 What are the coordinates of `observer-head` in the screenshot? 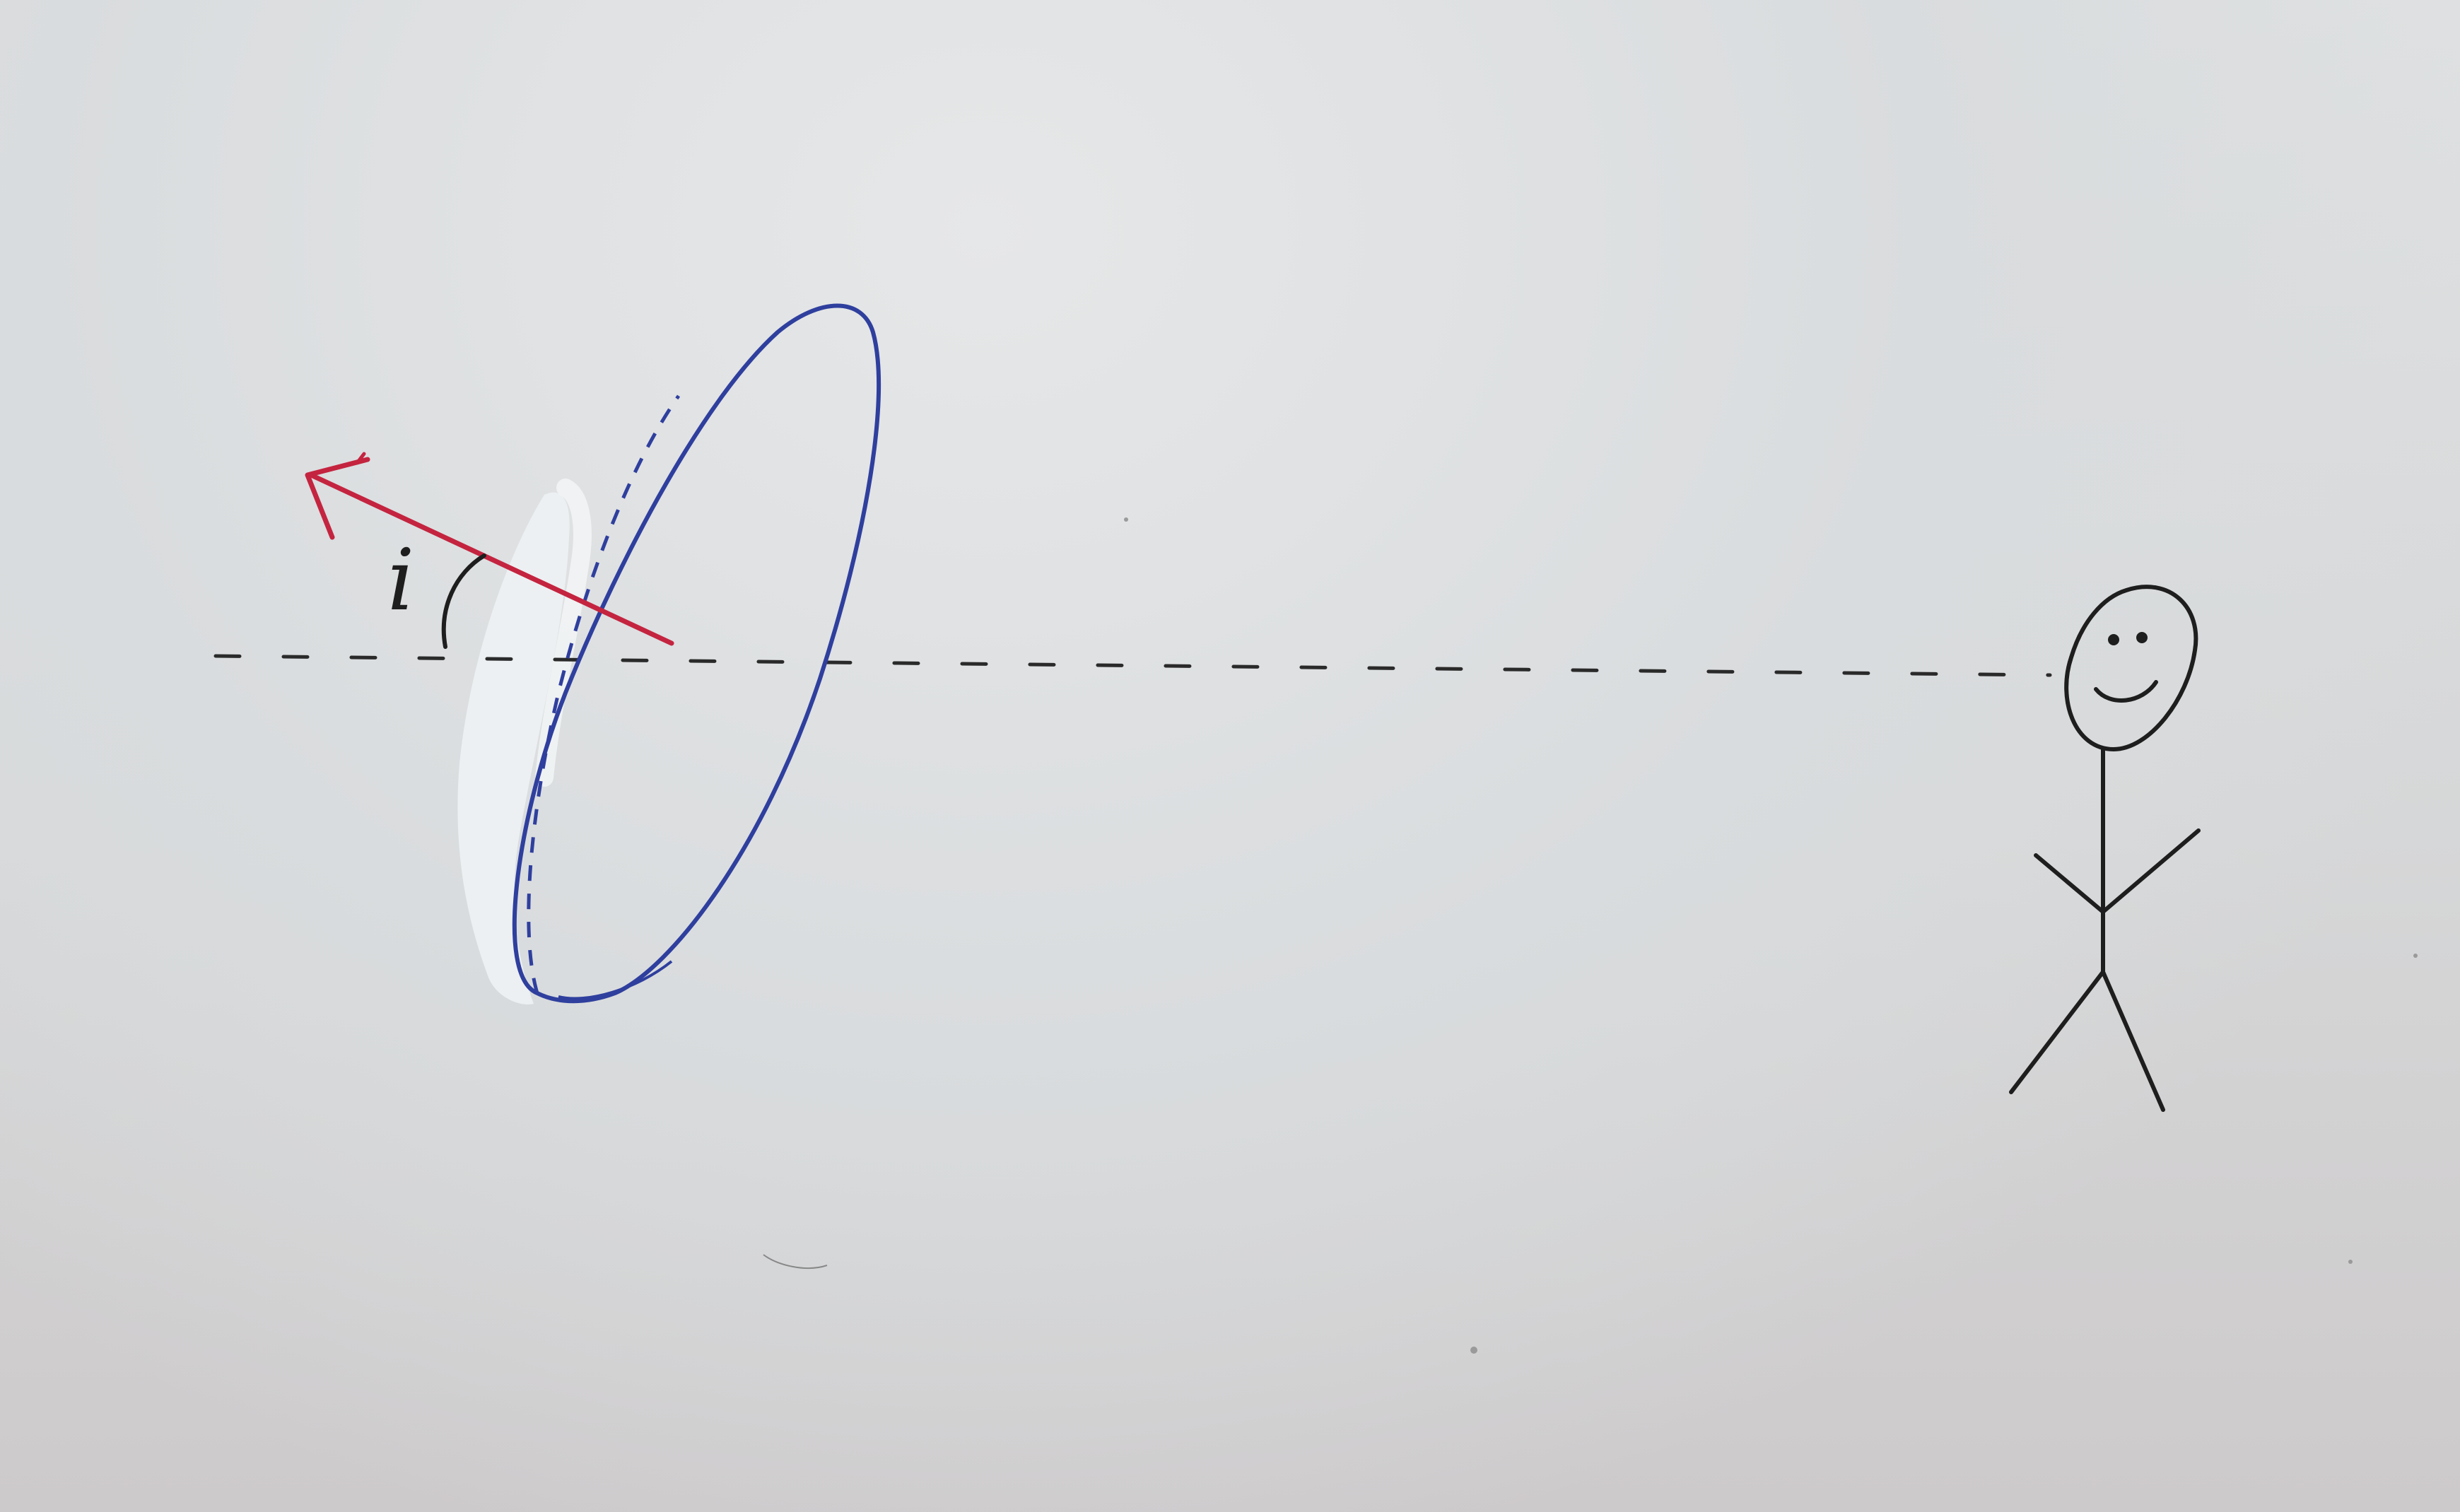 It's located at (2131, 668).